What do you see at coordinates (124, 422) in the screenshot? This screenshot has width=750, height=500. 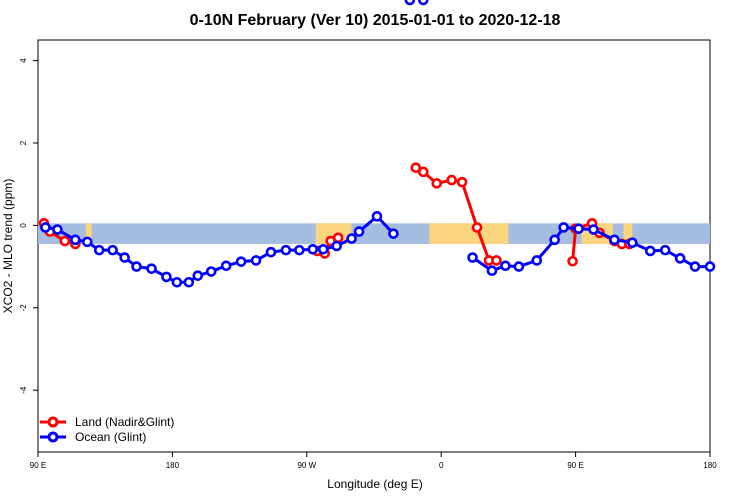 I see `legend-land-label: Land (Nadir&Glint)` at bounding box center [124, 422].